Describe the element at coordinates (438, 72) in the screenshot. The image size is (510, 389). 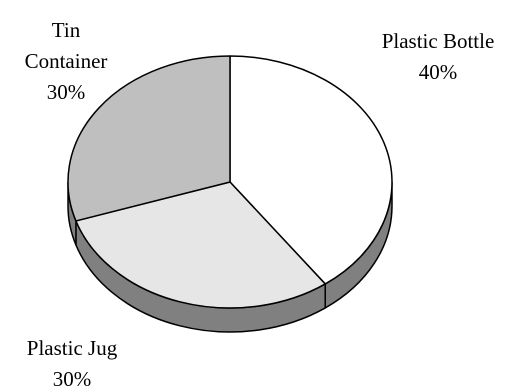
I see `slice-value-plastic-bottle: 40%` at that location.